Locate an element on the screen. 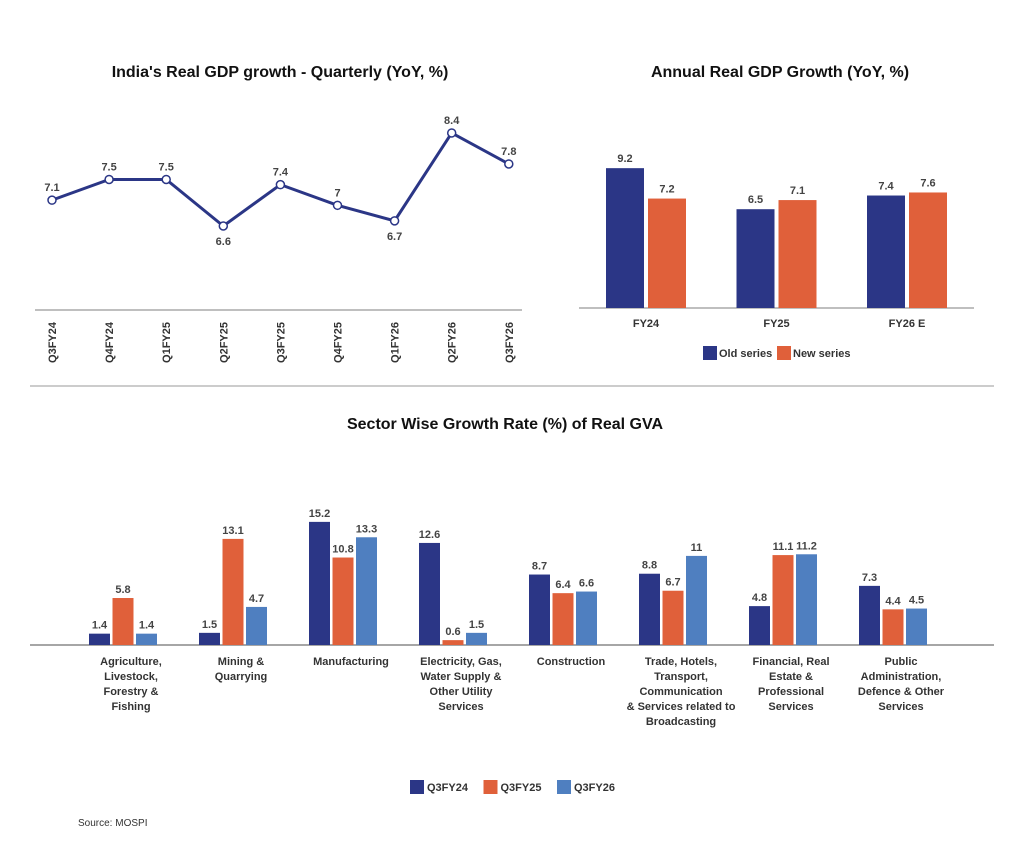 Image resolution: width=1024 pixels, height=844 pixels. annual-data-label: 7.4 is located at coordinates (886, 187).